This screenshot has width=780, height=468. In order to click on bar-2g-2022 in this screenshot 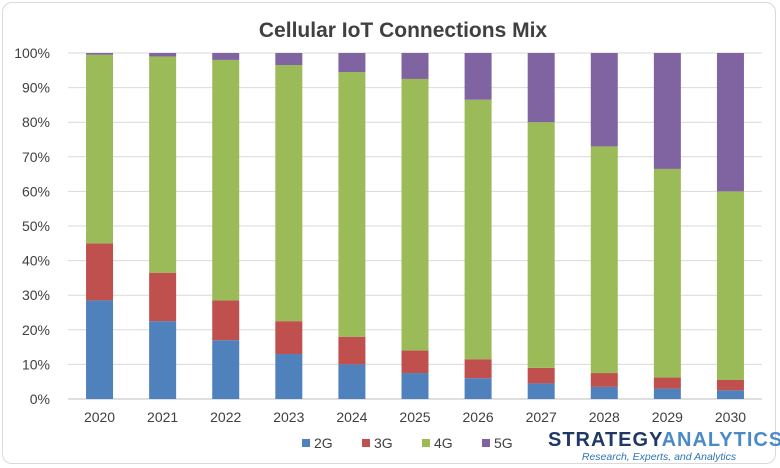, I will do `click(226, 369)`.